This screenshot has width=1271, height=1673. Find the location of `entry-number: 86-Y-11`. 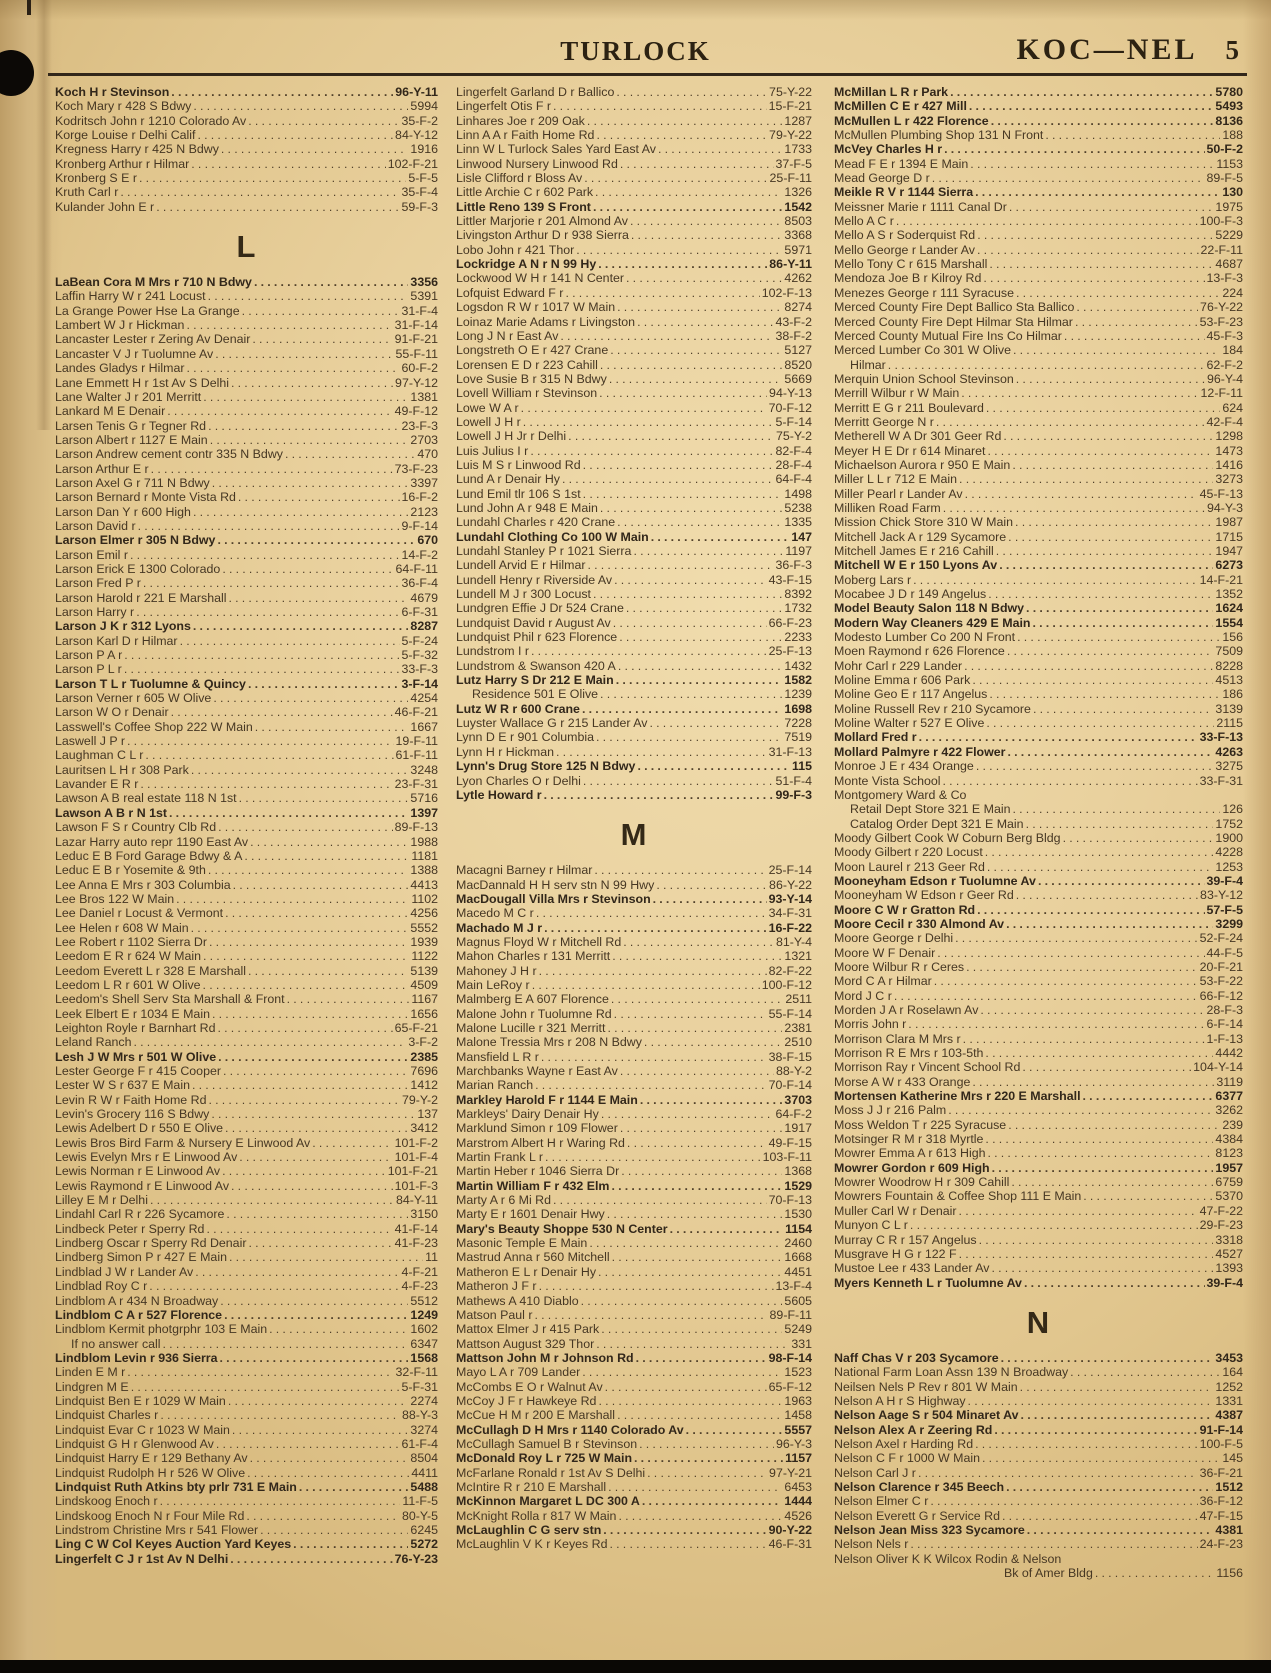

entry-number: 86-Y-11 is located at coordinates (790, 264).